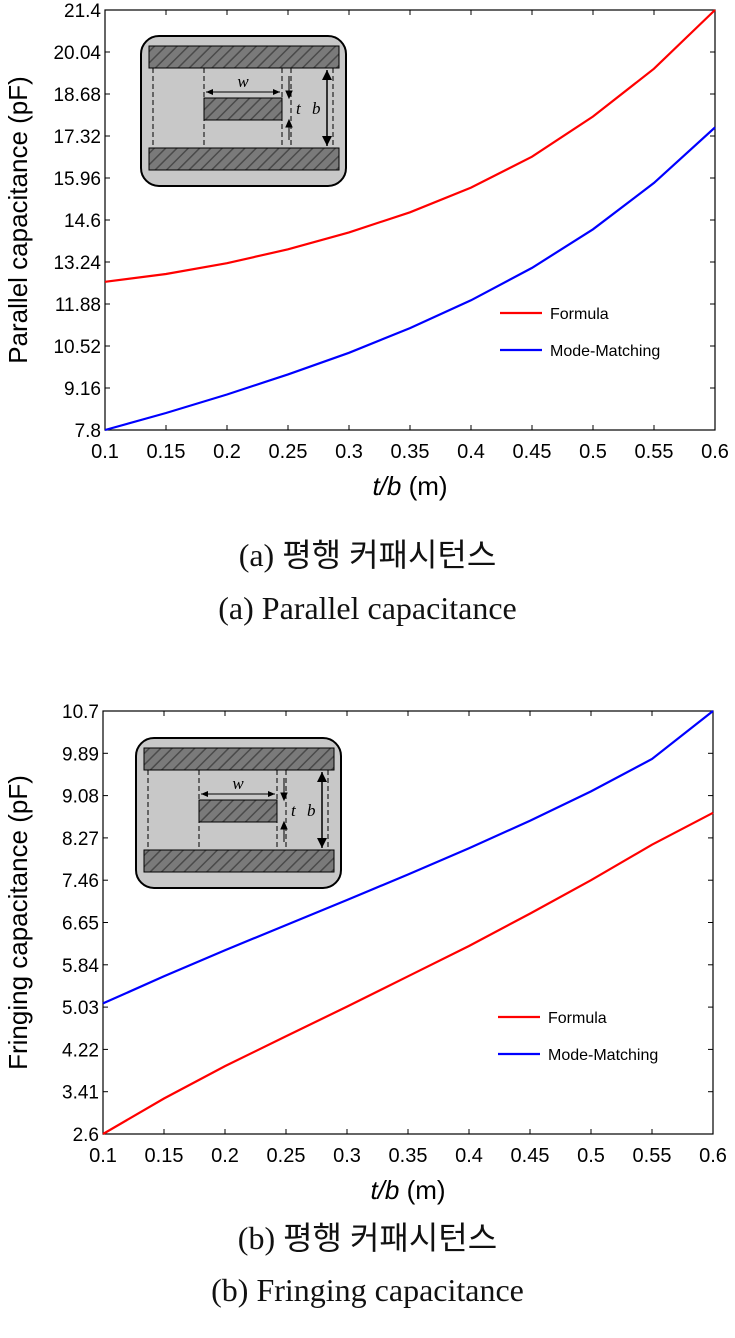 The image size is (735, 1338). I want to click on y-tick-label: 4.22, so click(80, 1050).